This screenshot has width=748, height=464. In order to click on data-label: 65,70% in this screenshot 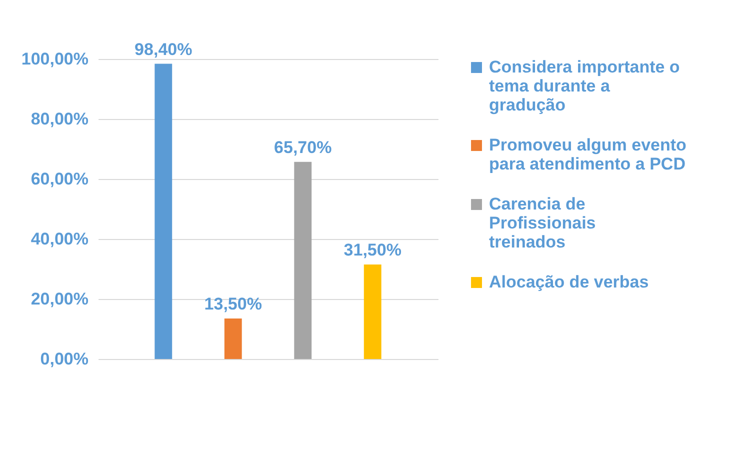, I will do `click(303, 147)`.